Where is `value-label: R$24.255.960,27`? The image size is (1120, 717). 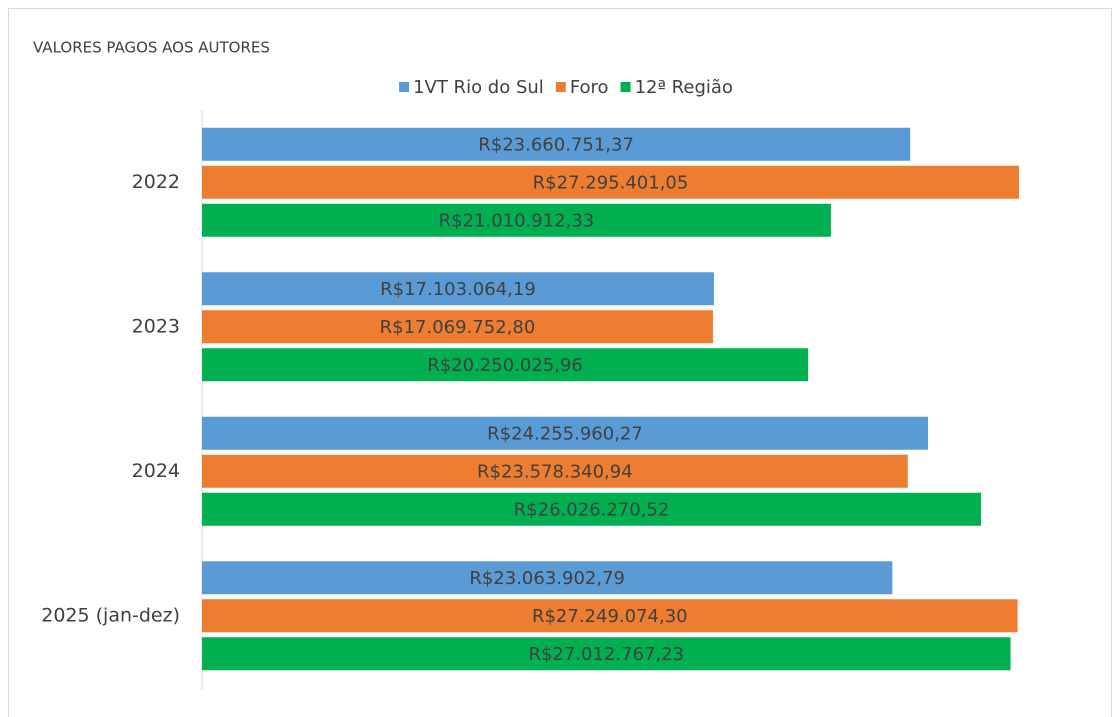
value-label: R$24.255.960,27 is located at coordinates (565, 433).